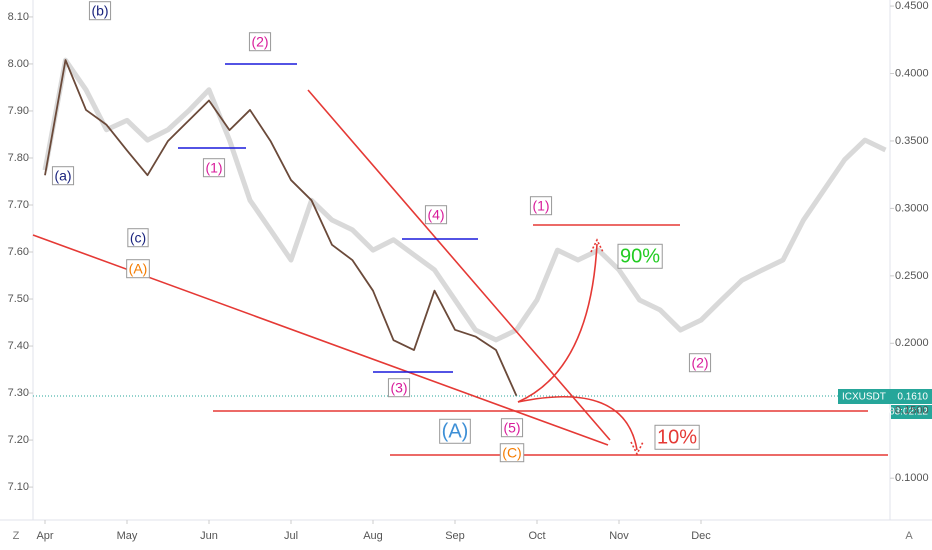  I want to click on annotation: (c), so click(138, 238).